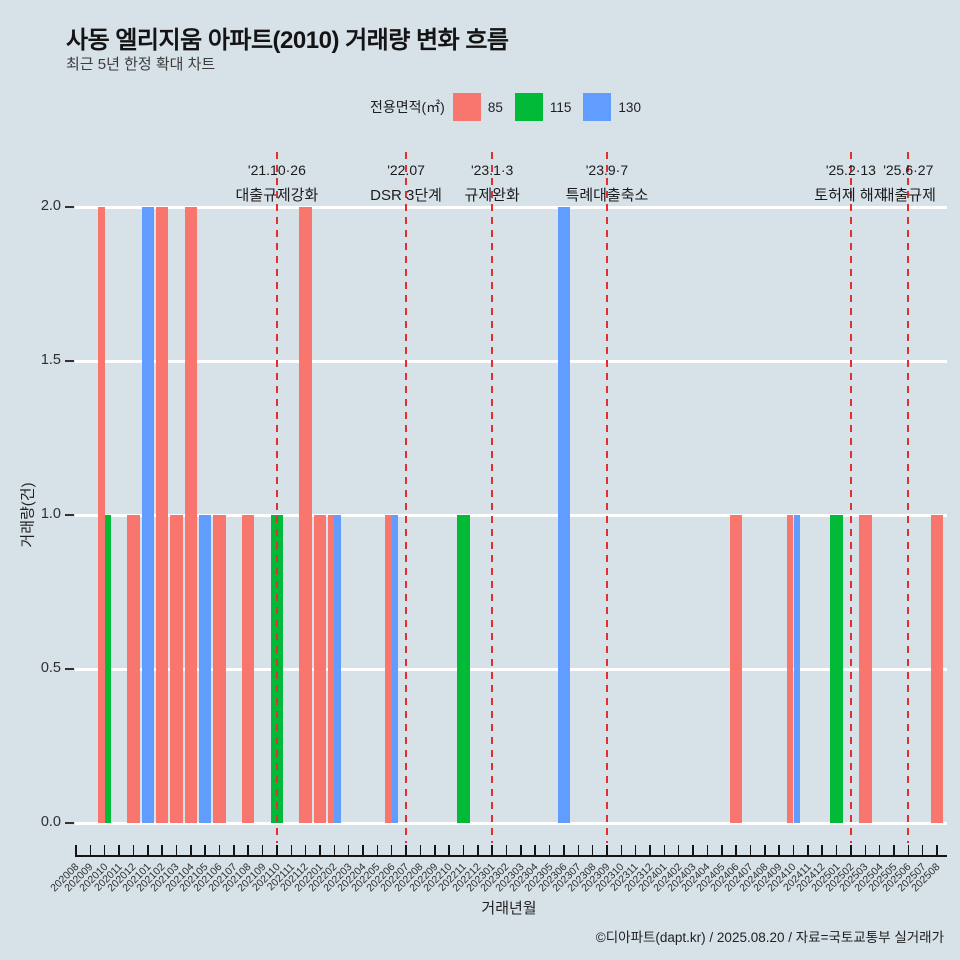  I want to click on event-label-202301: 규제완화, so click(492, 195).